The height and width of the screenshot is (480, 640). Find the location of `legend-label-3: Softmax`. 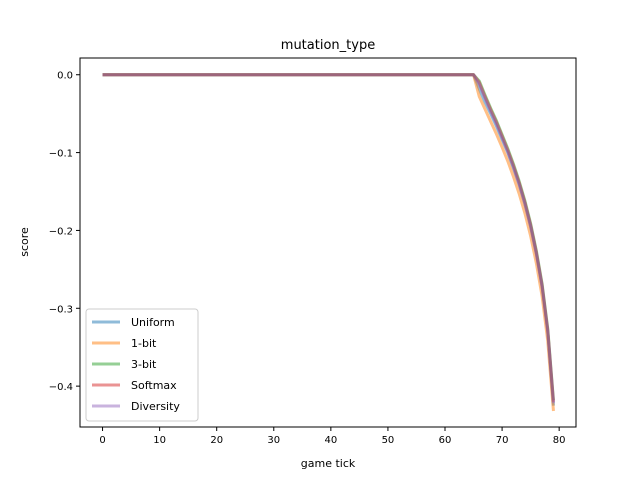

legend-label-3: Softmax is located at coordinates (154, 385).